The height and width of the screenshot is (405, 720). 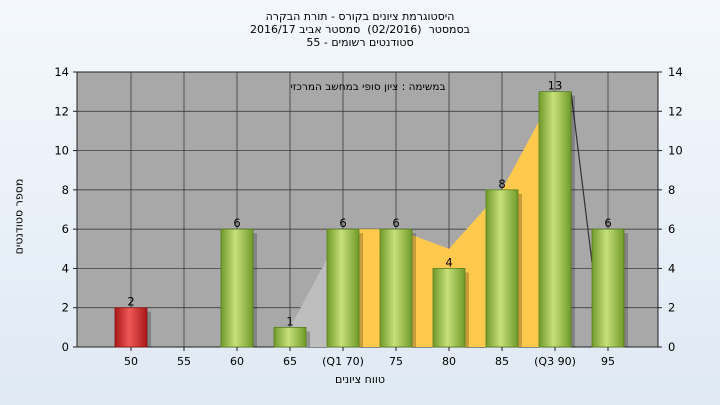 I want to click on y-tick-label-left: 8, so click(x=65, y=190).